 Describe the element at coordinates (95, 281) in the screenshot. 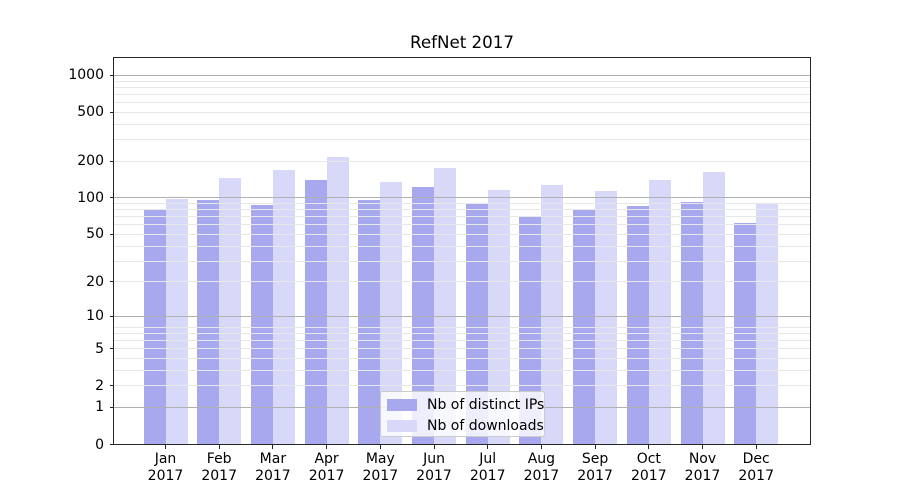

I see `ytick-label-20: 20` at that location.